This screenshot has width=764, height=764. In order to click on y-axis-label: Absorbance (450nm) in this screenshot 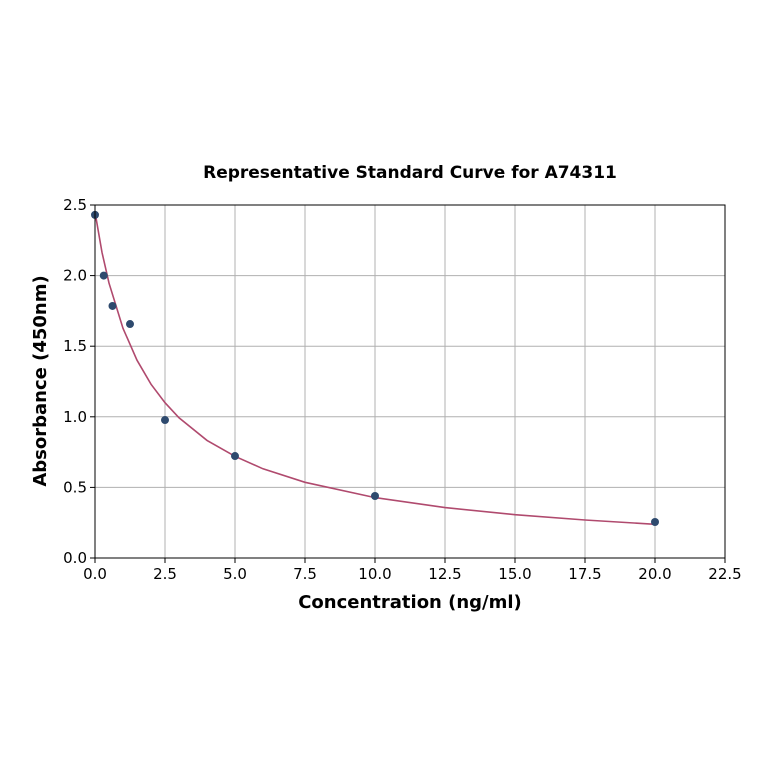, I will do `click(40, 380)`.